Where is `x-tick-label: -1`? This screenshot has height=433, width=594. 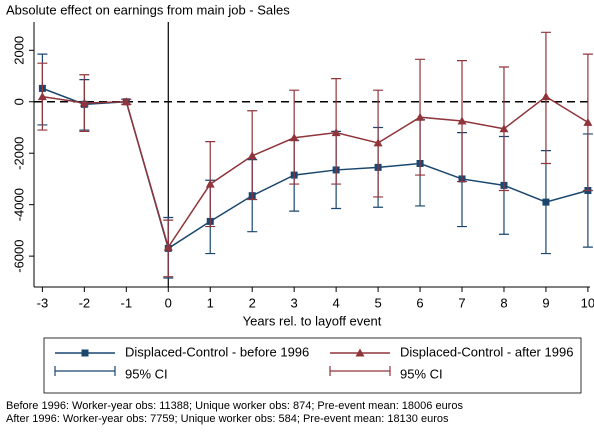 x-tick-label: -1 is located at coordinates (127, 302).